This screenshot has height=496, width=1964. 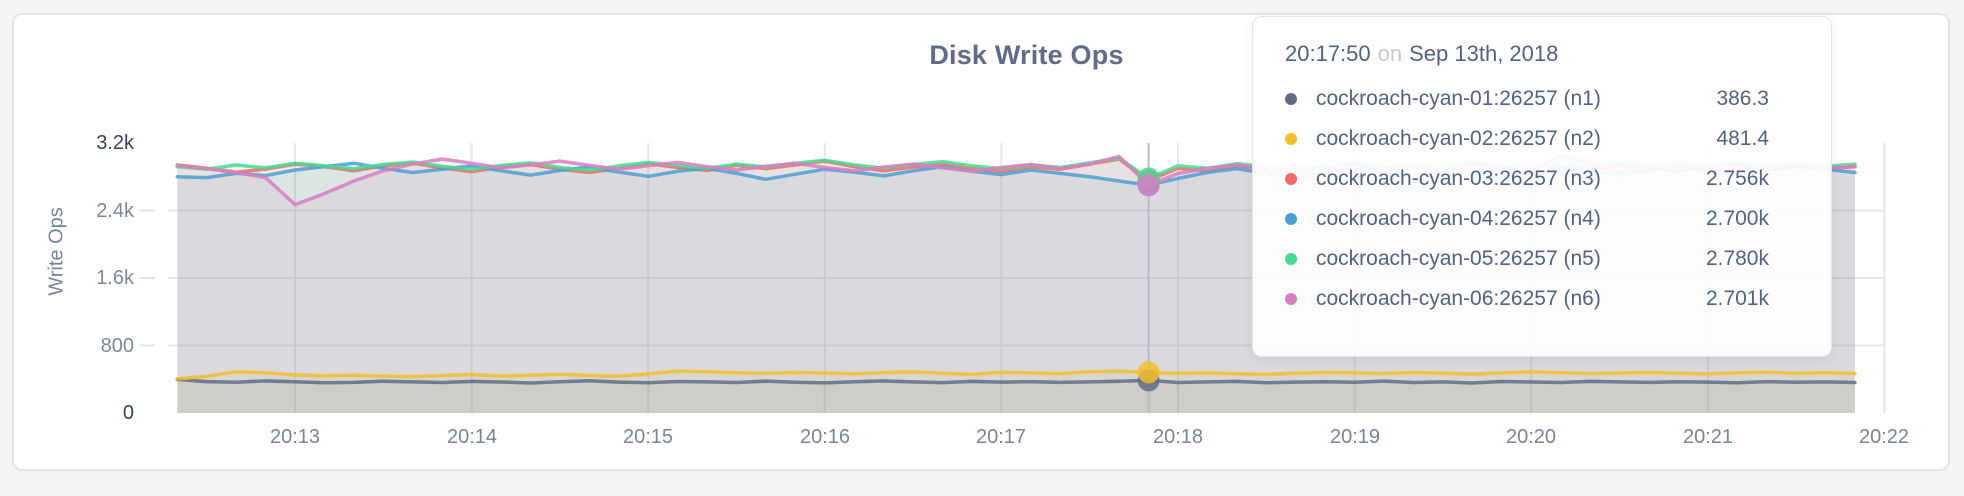 I want to click on x-tick-label: 20:17, so click(x=1001, y=437).